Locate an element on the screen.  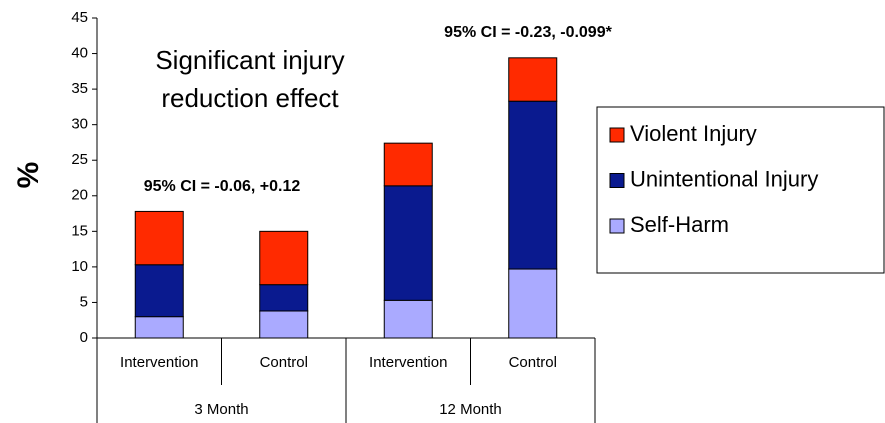
y-tick-label: 15 is located at coordinates (79, 230).